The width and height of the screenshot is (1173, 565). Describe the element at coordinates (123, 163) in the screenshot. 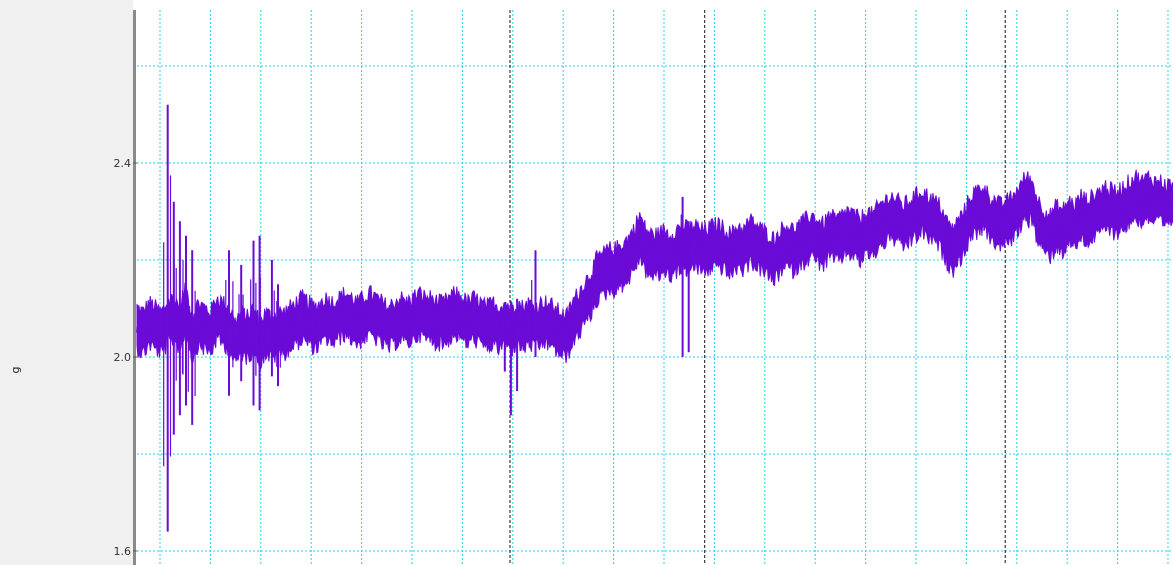

I see `y-tick-label: 2.4` at that location.